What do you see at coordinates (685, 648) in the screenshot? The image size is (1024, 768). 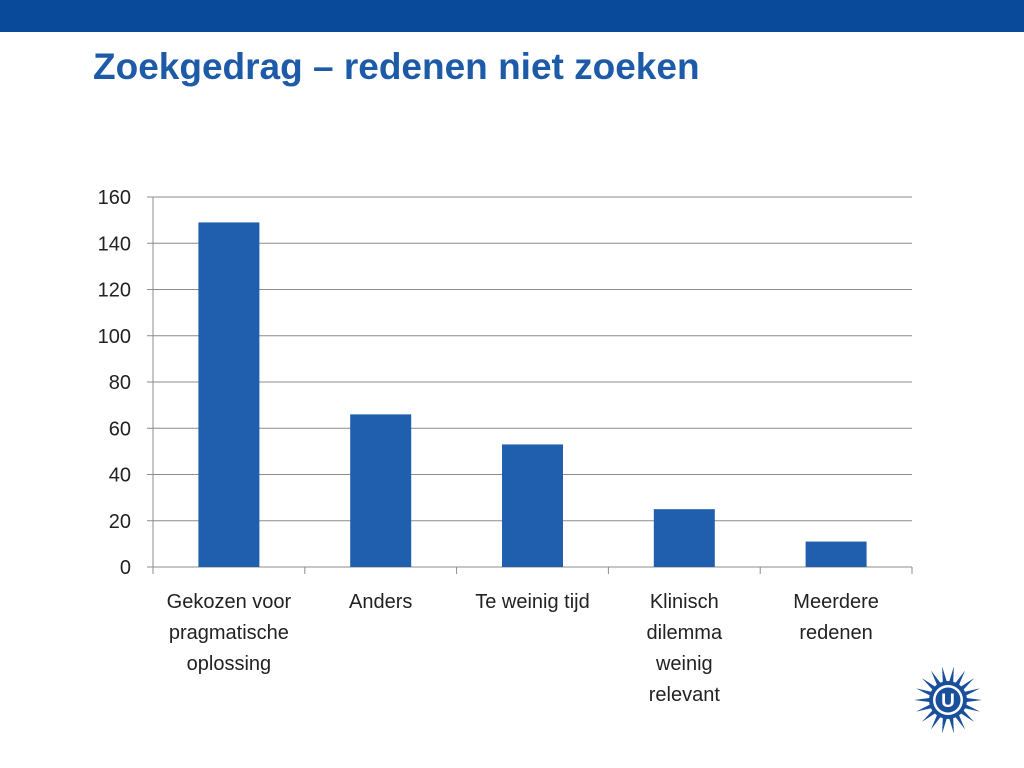 I see `x-tick-label: Klinisch dilemma weinig relevant` at bounding box center [685, 648].